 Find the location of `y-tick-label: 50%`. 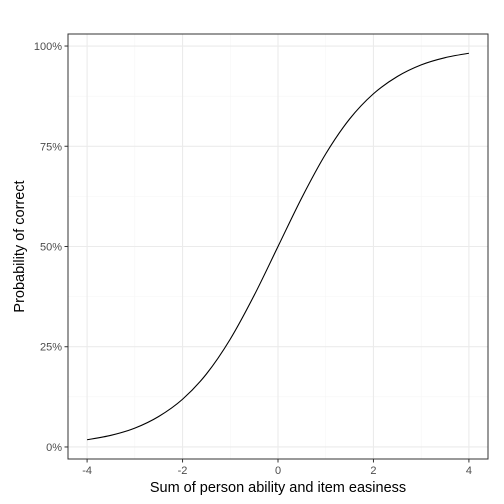

y-tick-label: 50% is located at coordinates (51, 248).